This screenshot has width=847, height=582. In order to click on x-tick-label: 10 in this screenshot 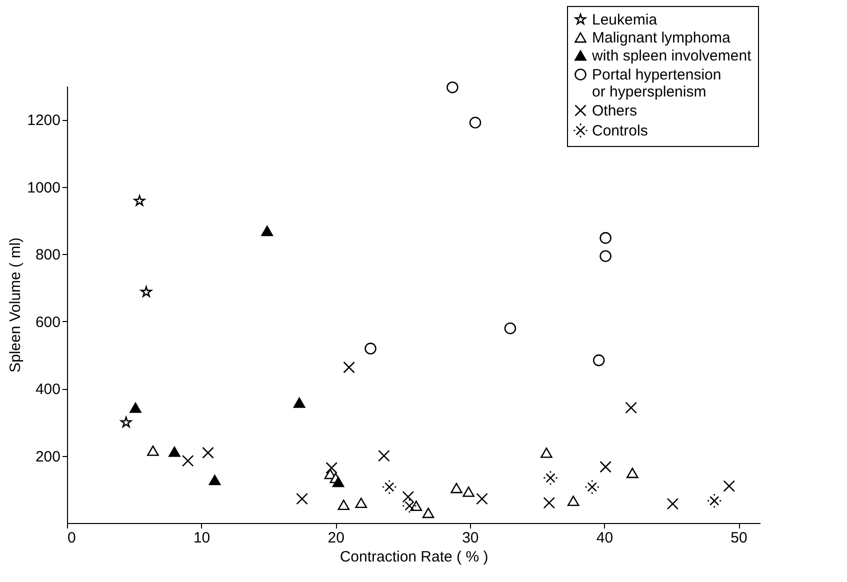, I will do `click(201, 538)`.